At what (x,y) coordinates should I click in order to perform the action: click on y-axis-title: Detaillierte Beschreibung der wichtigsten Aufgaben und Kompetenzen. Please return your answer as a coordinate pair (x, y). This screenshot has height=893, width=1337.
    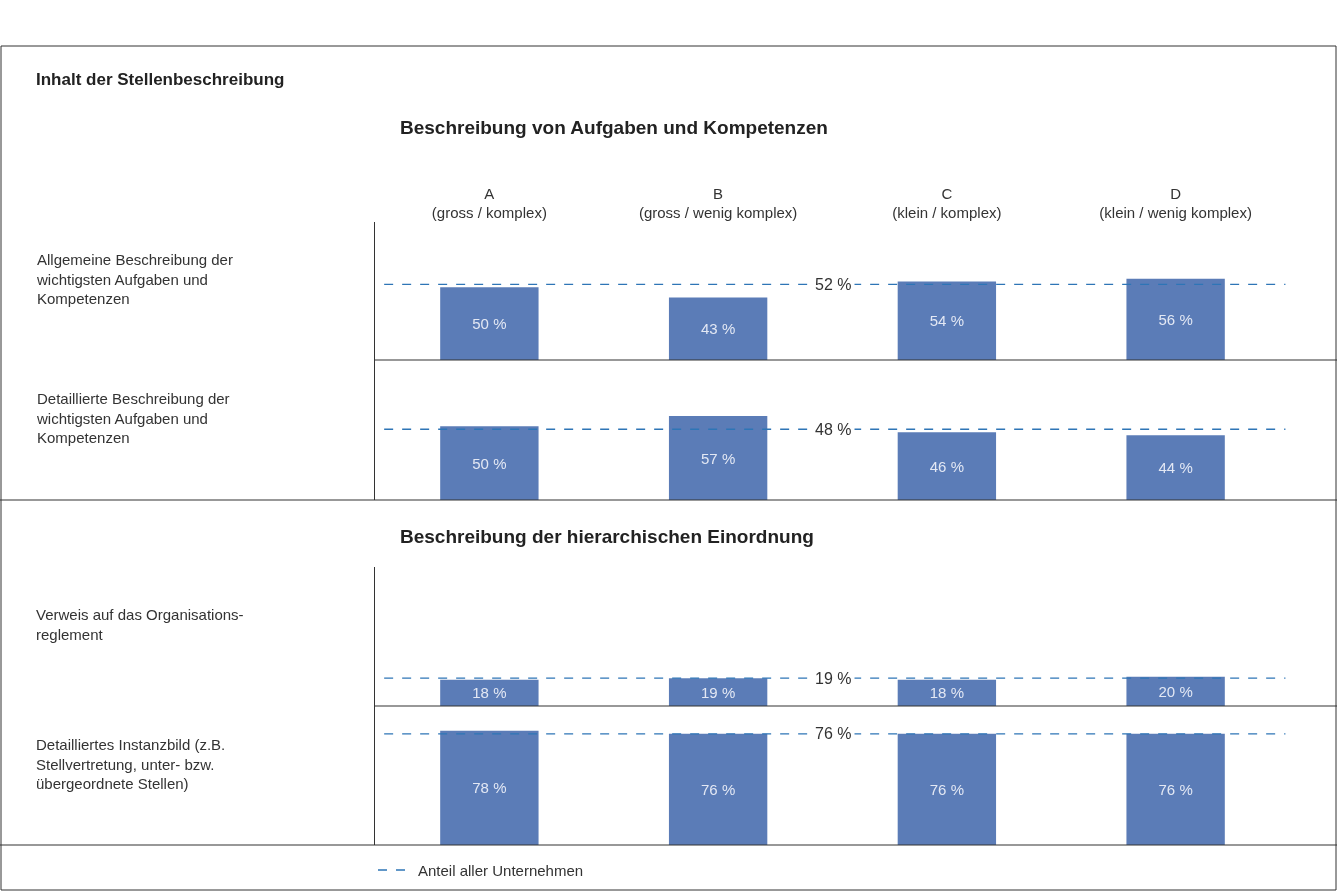
    Looking at the image, I should click on (133, 418).